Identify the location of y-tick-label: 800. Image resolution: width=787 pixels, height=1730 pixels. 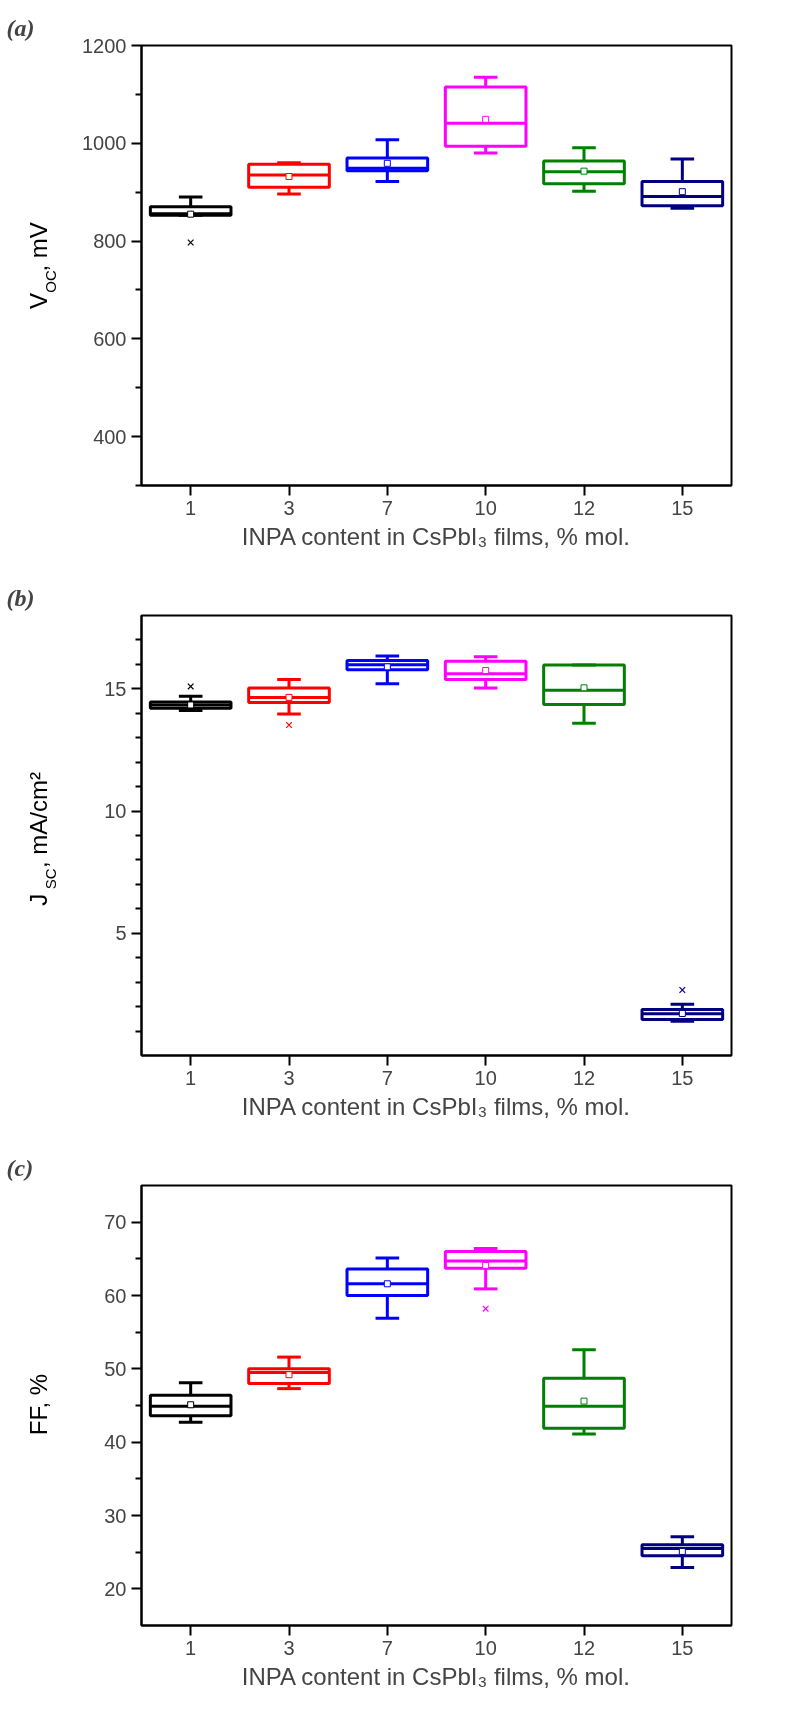
(110, 241).